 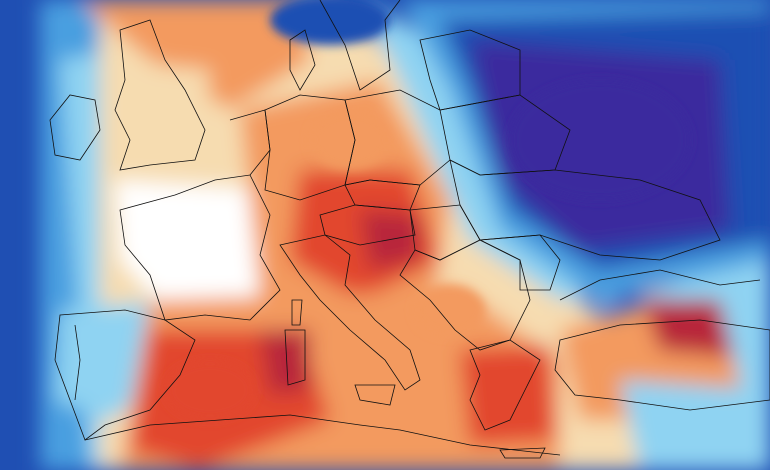 I want to click on greece-coast, so click(x=505, y=385).